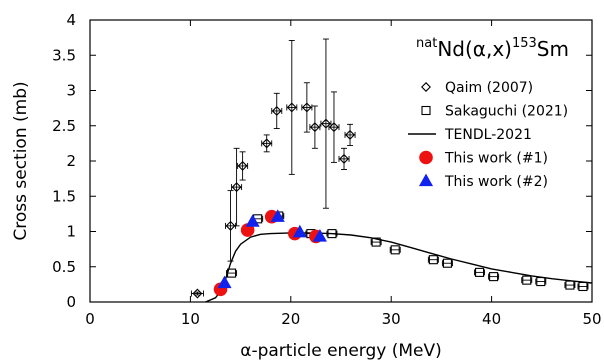 The width and height of the screenshot is (604, 363). I want to click on x-axis-label: α-particle energy (MeV), so click(341, 351).